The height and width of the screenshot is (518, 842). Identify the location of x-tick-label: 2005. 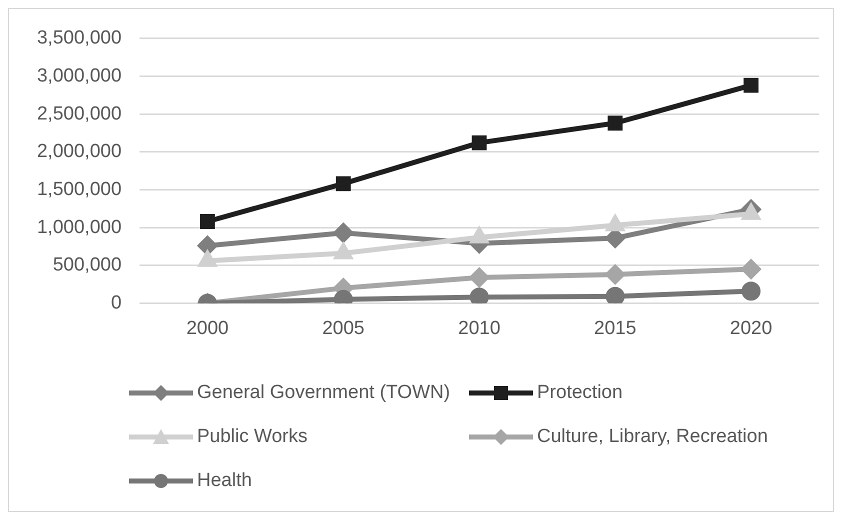
(343, 328).